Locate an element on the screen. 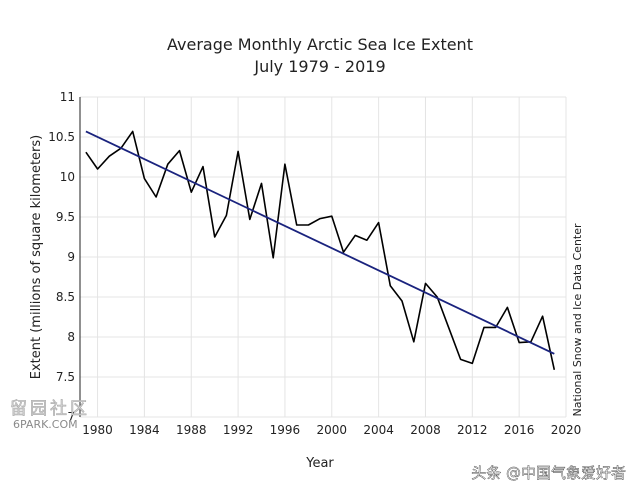  x-tick-label: 2000 is located at coordinates (332, 430).